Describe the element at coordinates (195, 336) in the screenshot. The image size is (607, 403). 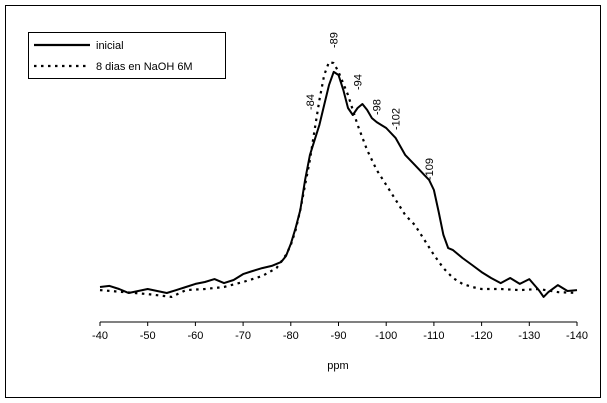
I see `x-tick-label: -60` at that location.